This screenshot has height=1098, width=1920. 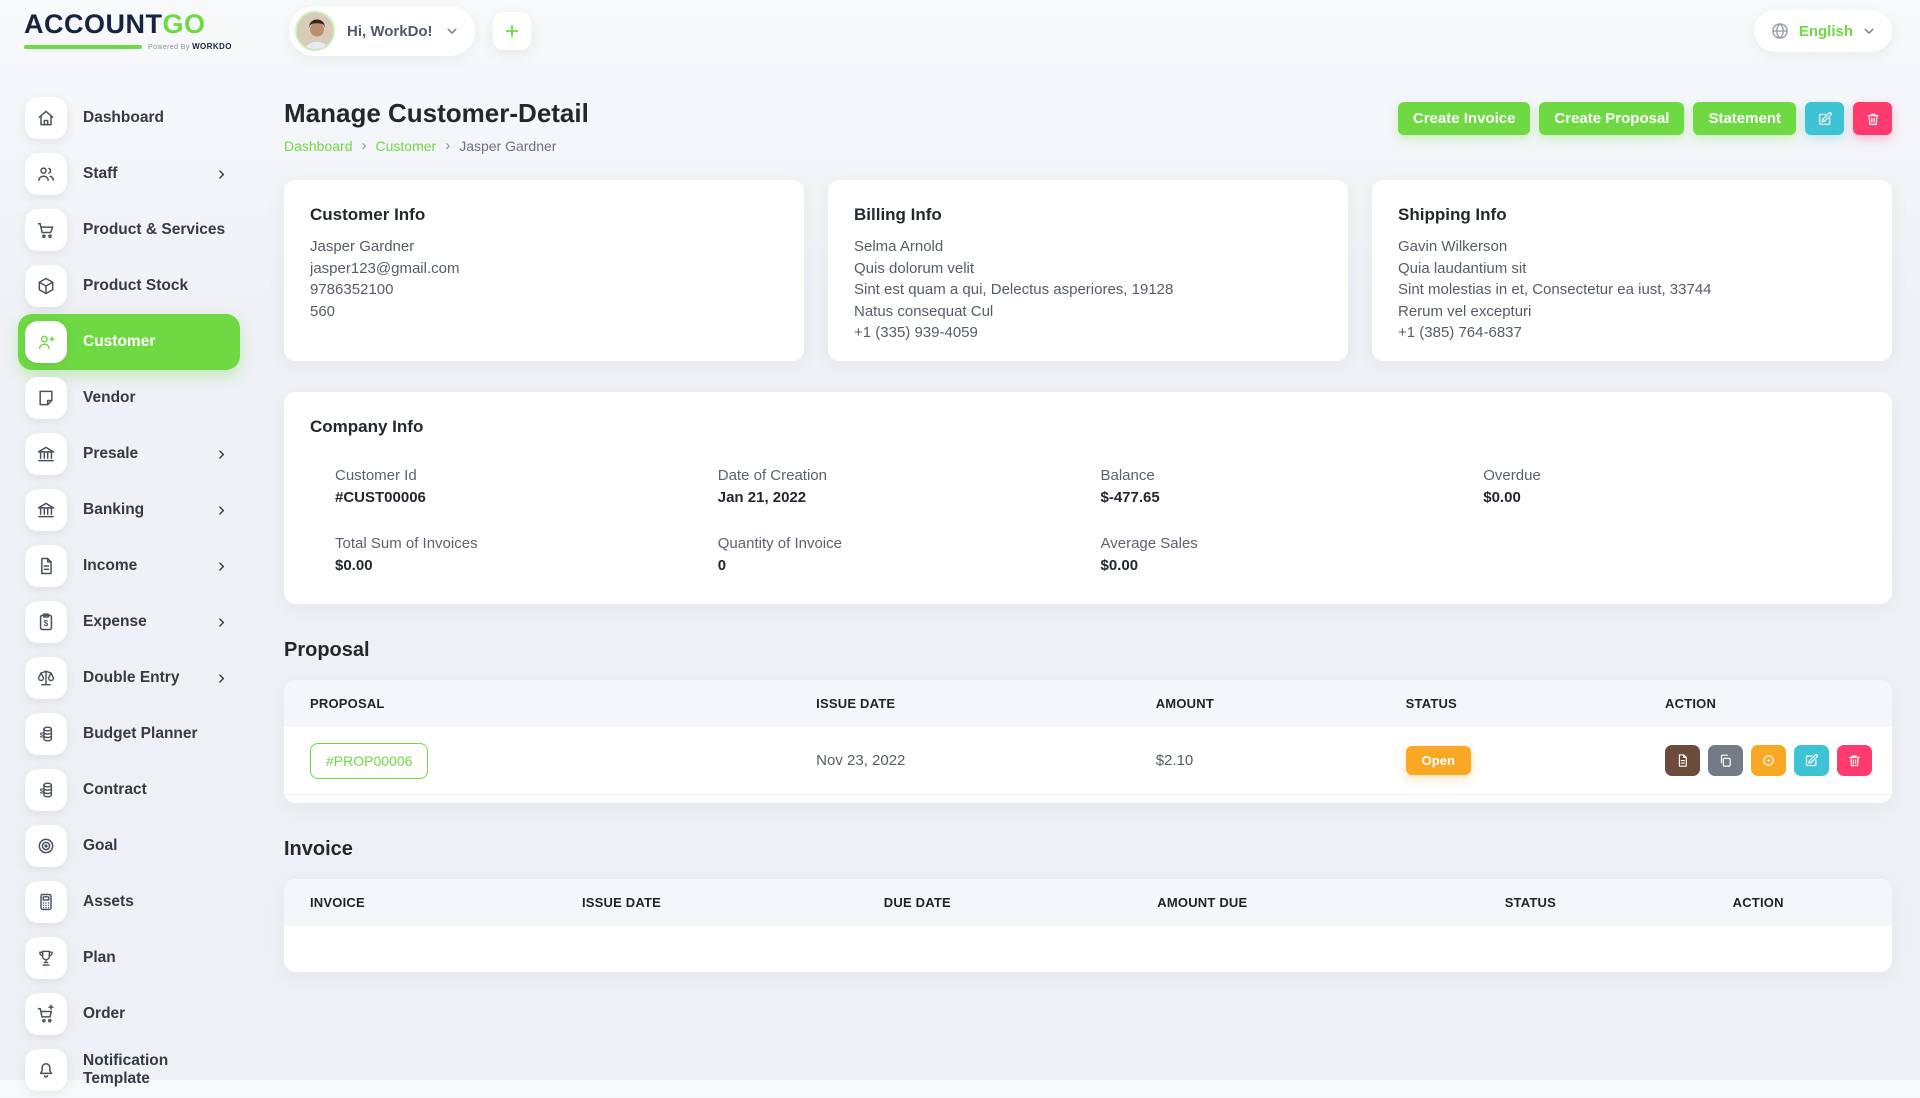 I want to click on sidebar-item-product-stock: Product Stock, so click(x=129, y=286).